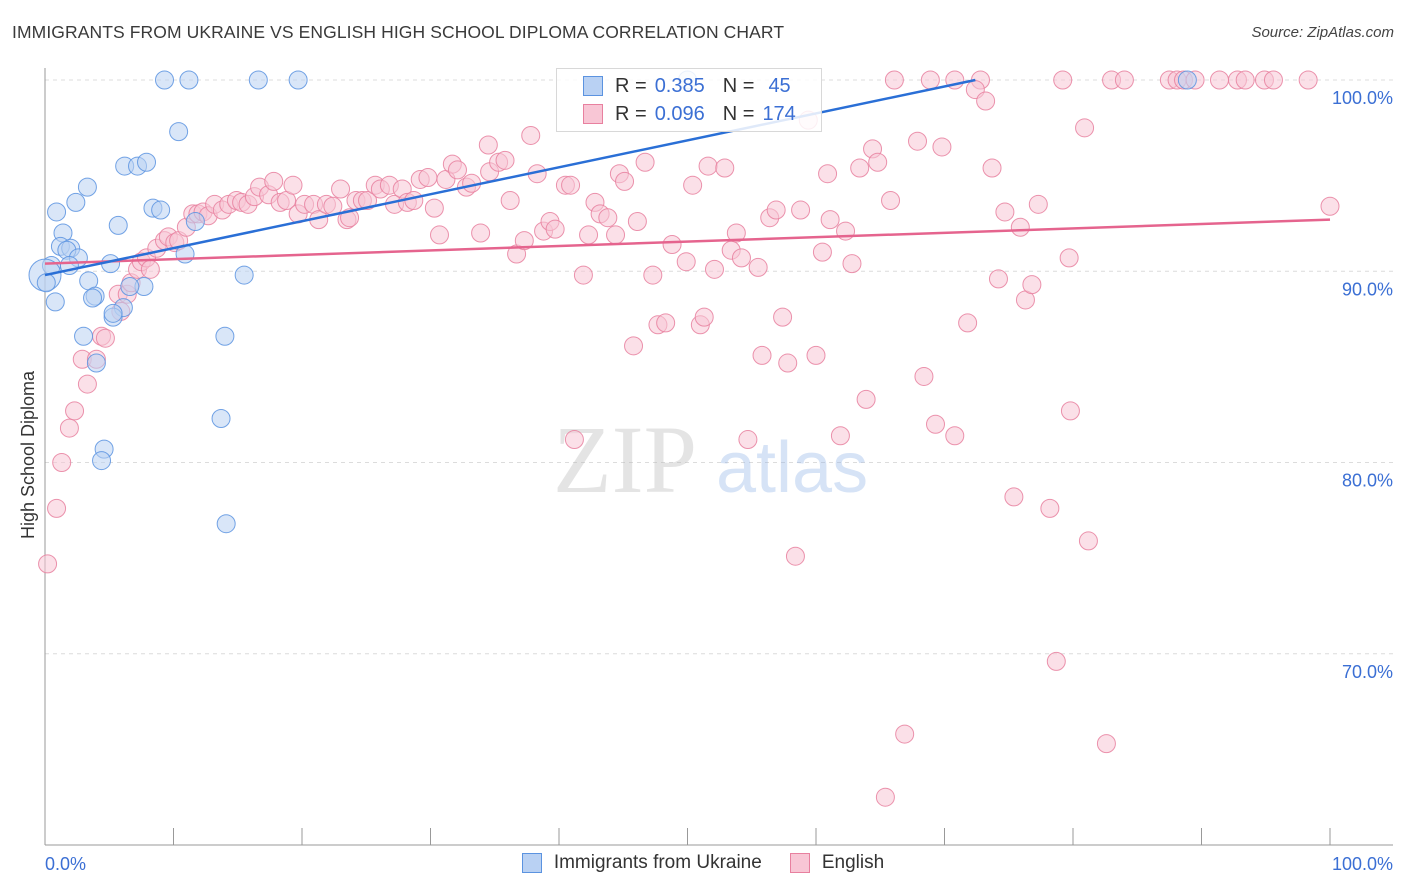  What do you see at coordinates (799, 863) in the screenshot?
I see `pink-swatch` at bounding box center [799, 863].